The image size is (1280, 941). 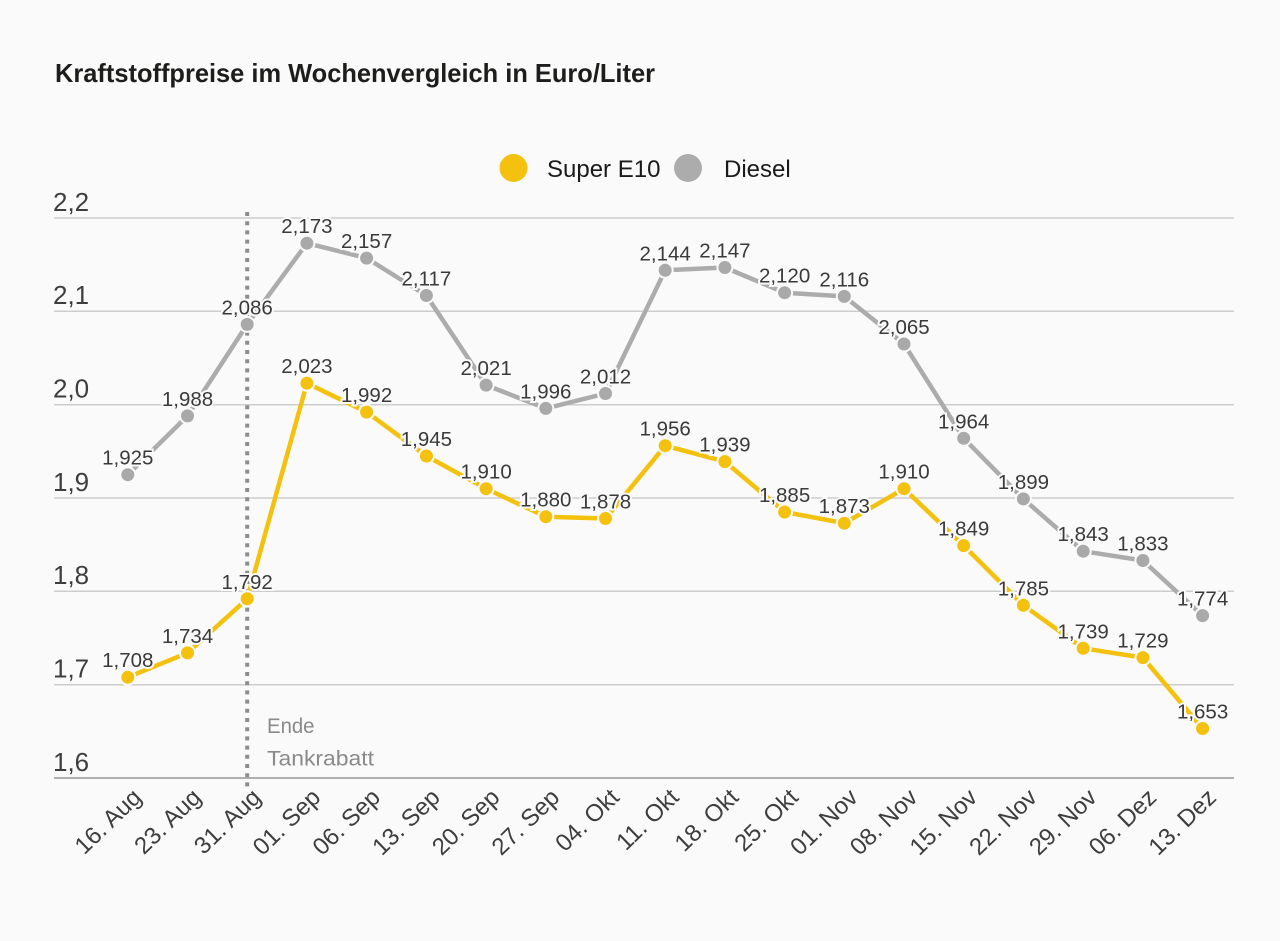 I want to click on svg-text: 1,885, so click(x=784, y=495).